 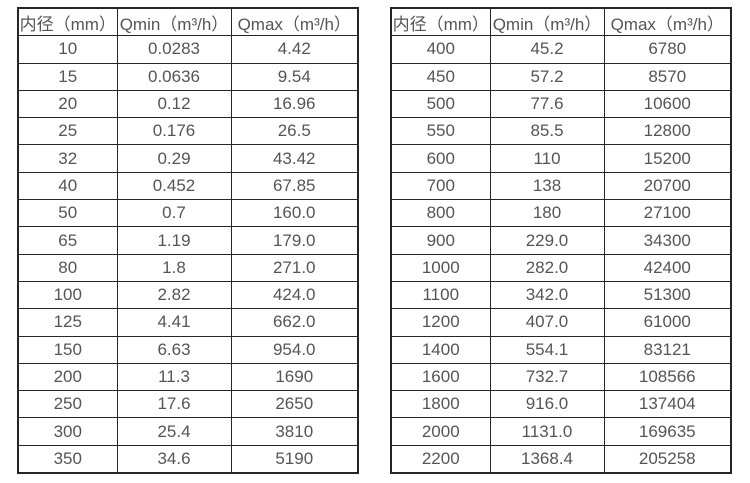 What do you see at coordinates (440, 431) in the screenshot?
I see `table-cell: 2000` at bounding box center [440, 431].